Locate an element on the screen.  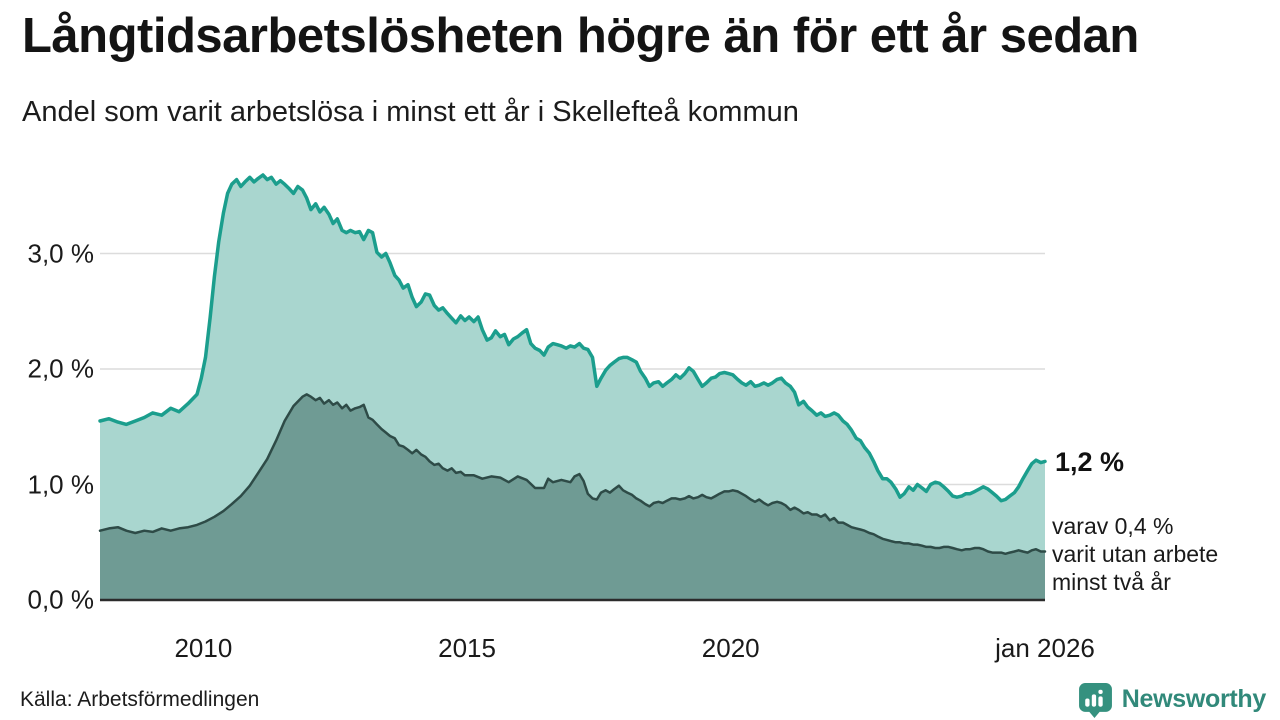
source-note: Källa: Arbetsförmedlingen is located at coordinates (140, 699).